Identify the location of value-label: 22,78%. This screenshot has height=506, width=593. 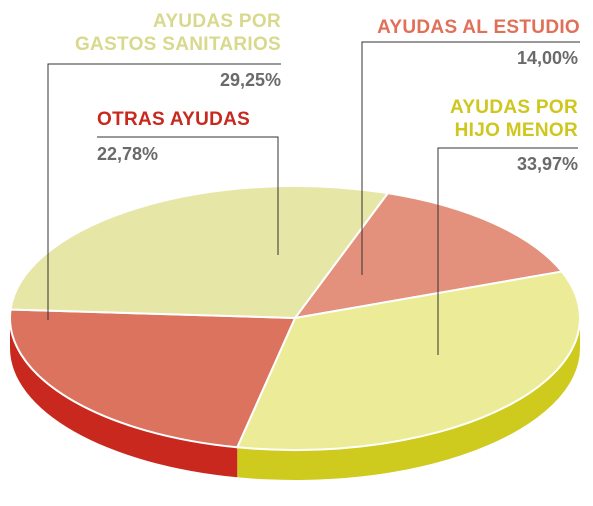
(128, 154).